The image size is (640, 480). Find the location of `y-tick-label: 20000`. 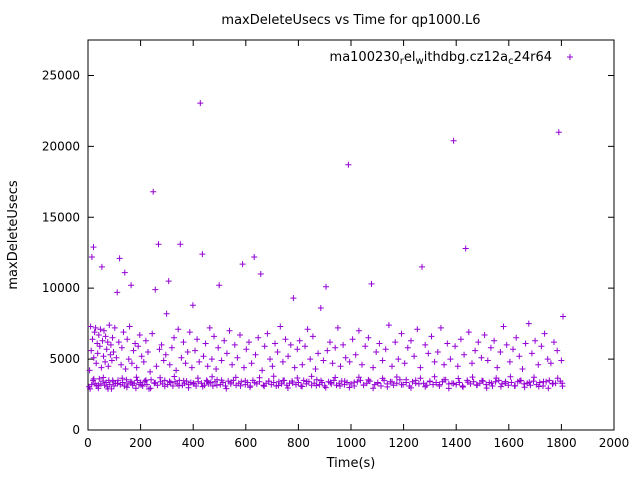

y-tick-label: 20000 is located at coordinates (61, 146).